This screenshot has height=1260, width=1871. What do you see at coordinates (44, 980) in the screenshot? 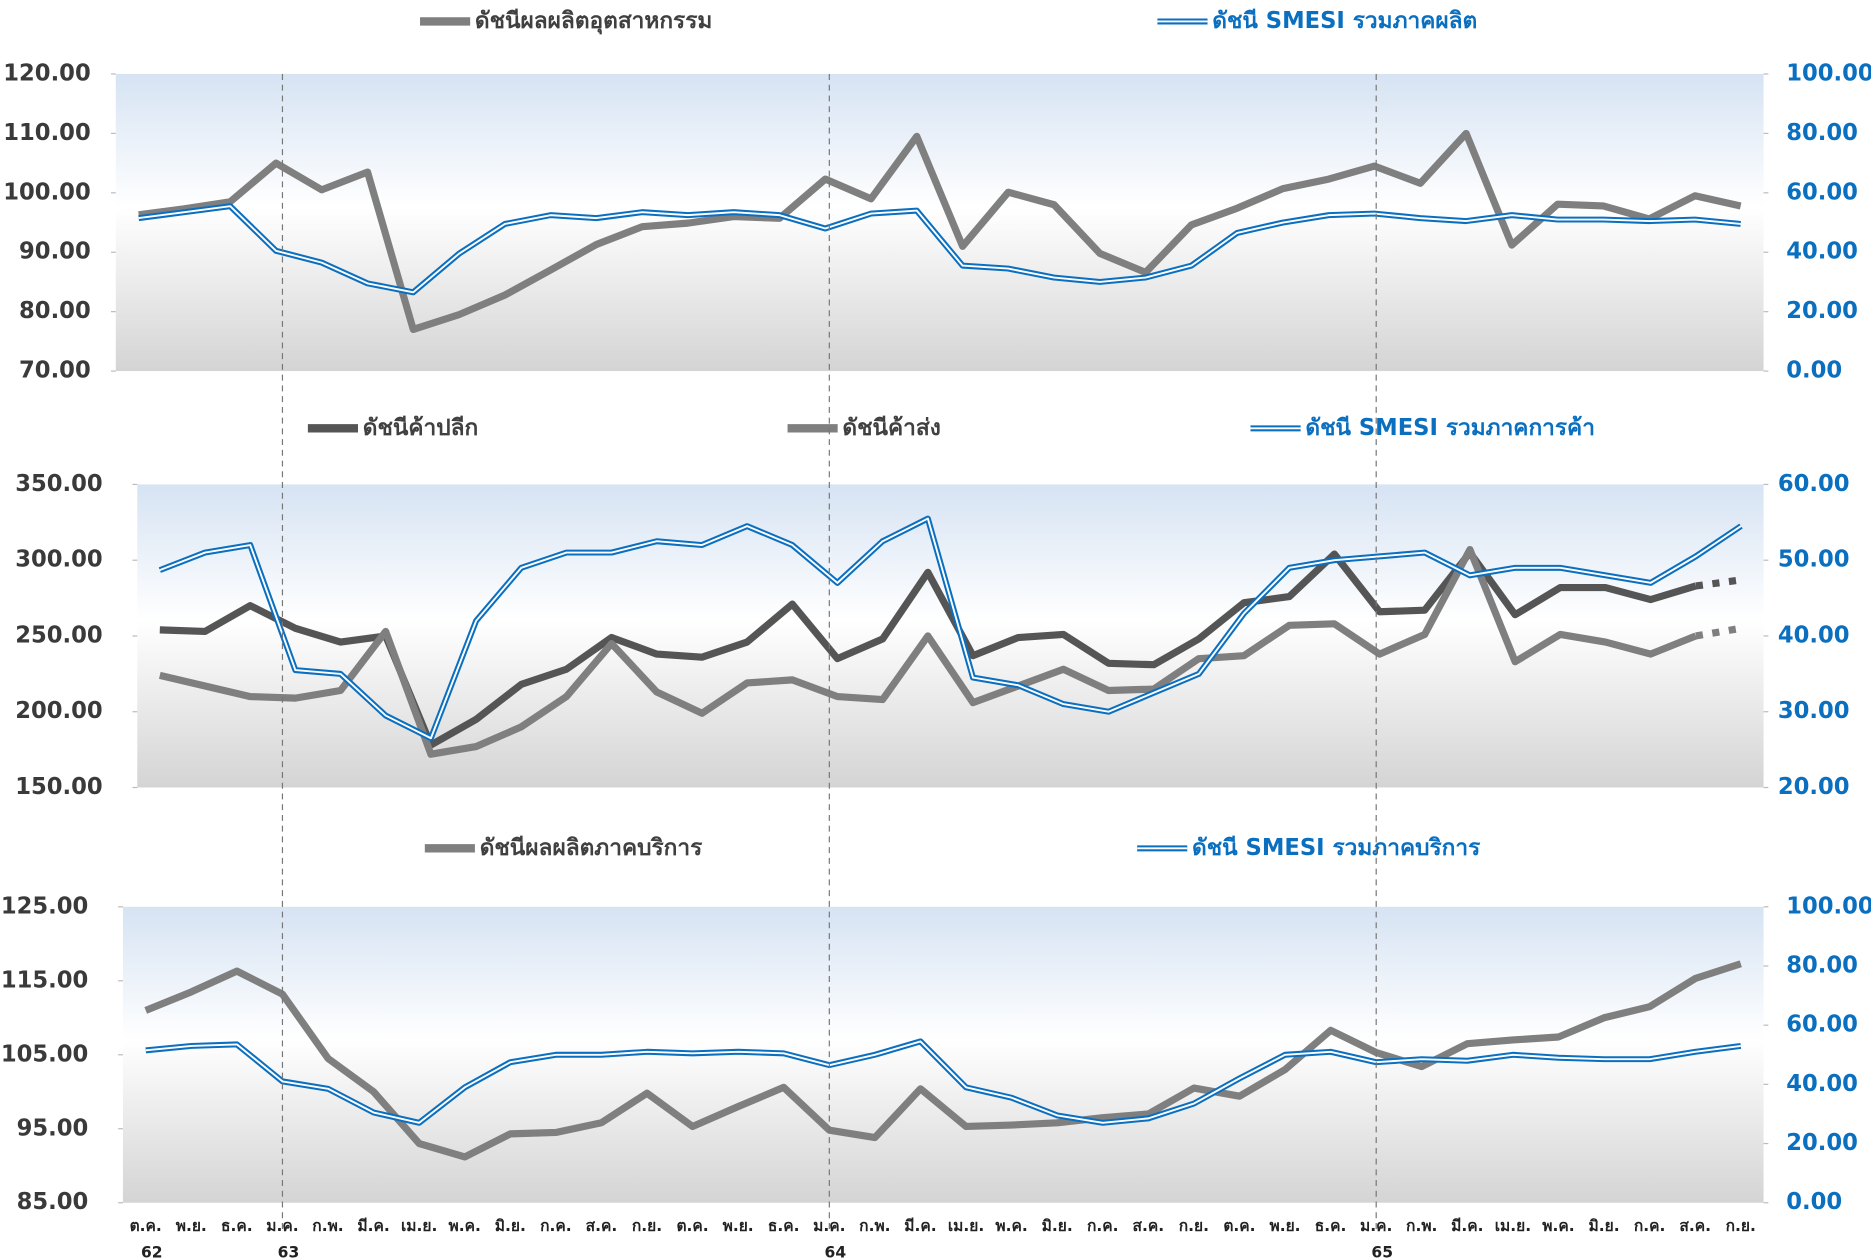
I see `y-tick-label: 115.00` at bounding box center [44, 980].